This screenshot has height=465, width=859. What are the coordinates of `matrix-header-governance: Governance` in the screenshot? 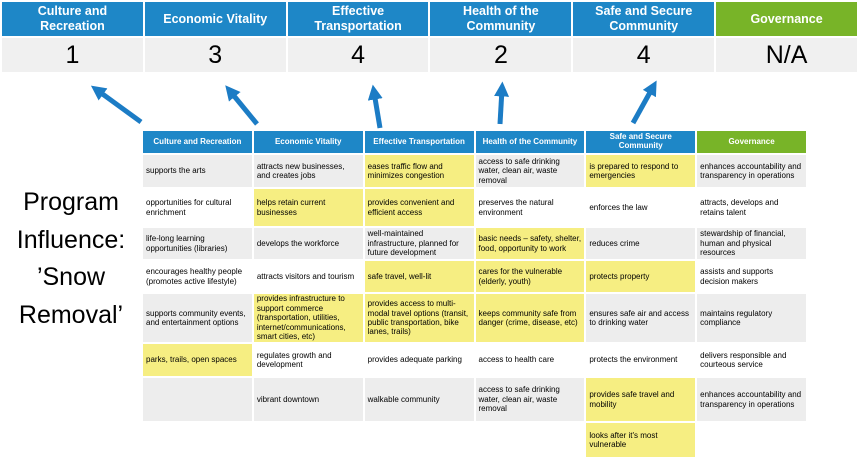 It's located at (751, 142).